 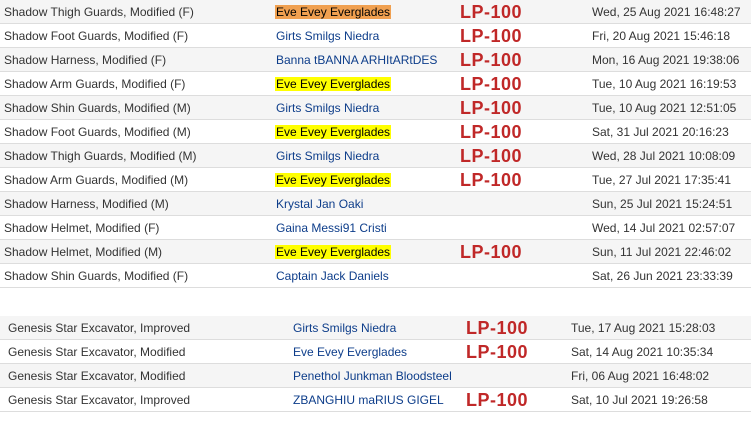 I want to click on player-cell: Gaina Messi91 Cristi, so click(x=331, y=228).